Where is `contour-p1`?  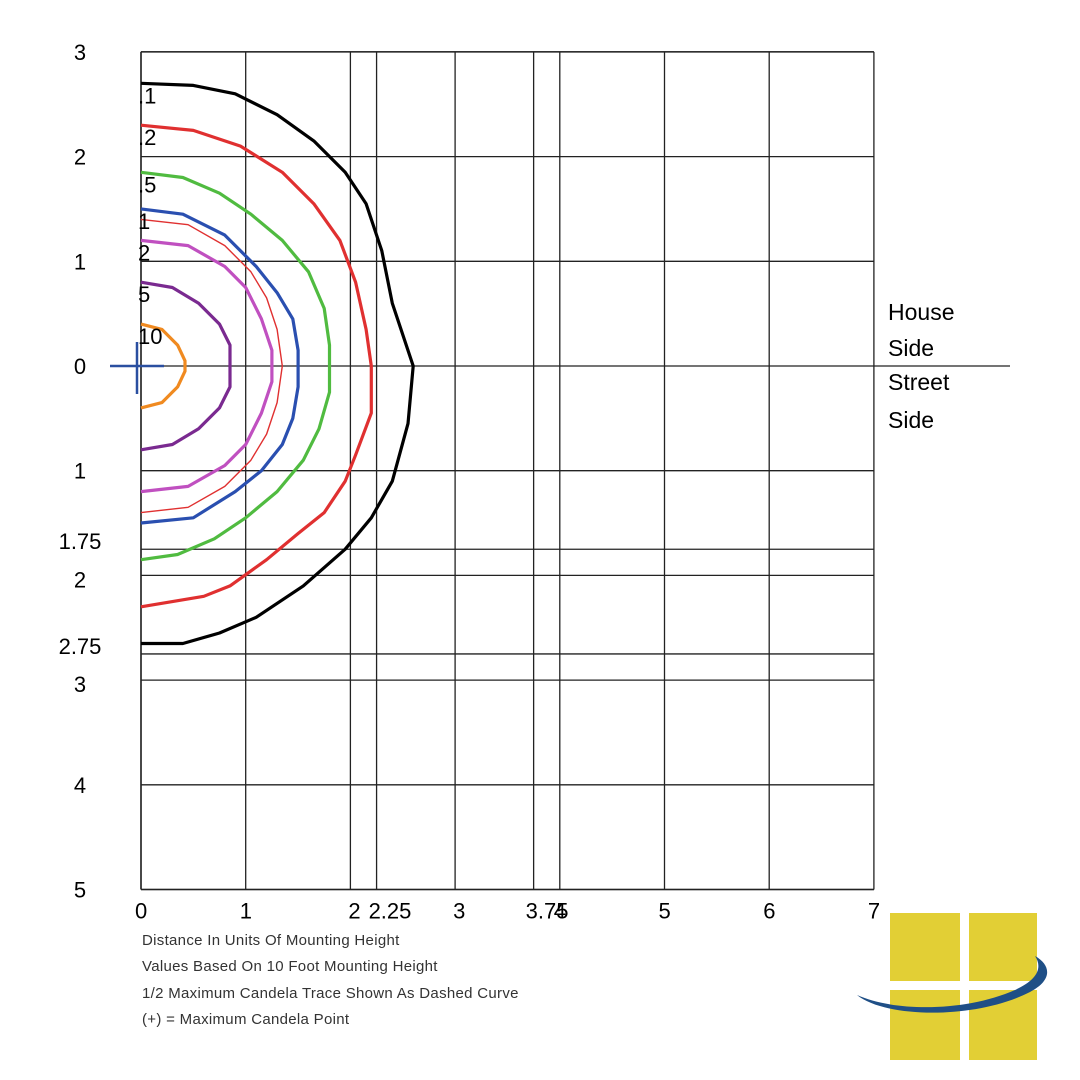 contour-p1 is located at coordinates (277, 363).